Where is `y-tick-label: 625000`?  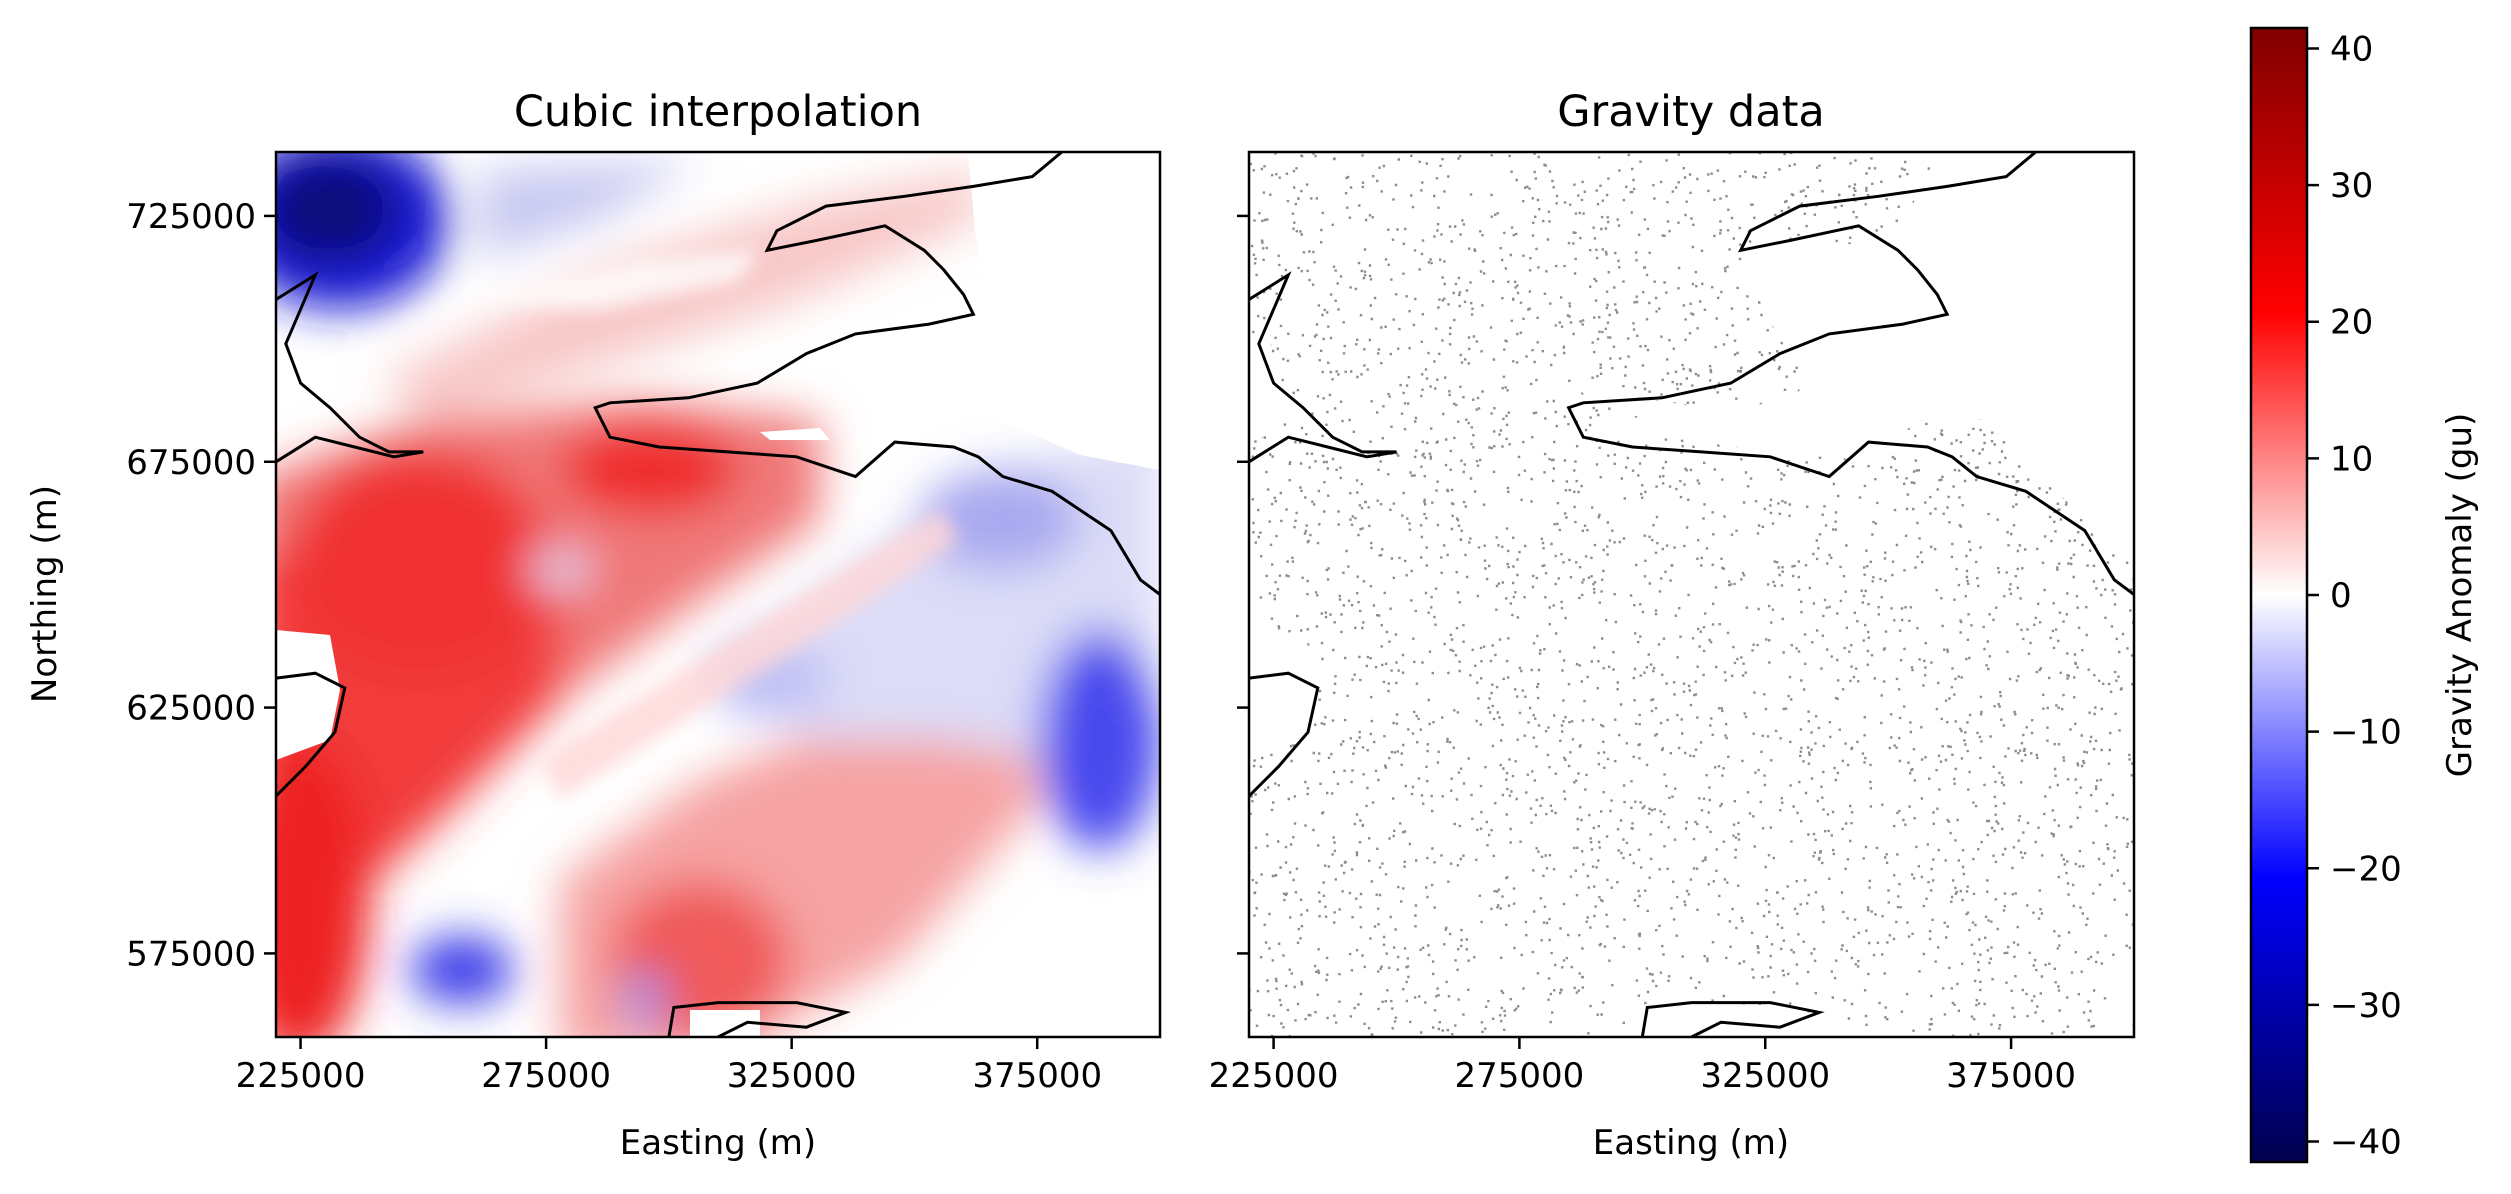 y-tick-label: 625000 is located at coordinates (191, 709).